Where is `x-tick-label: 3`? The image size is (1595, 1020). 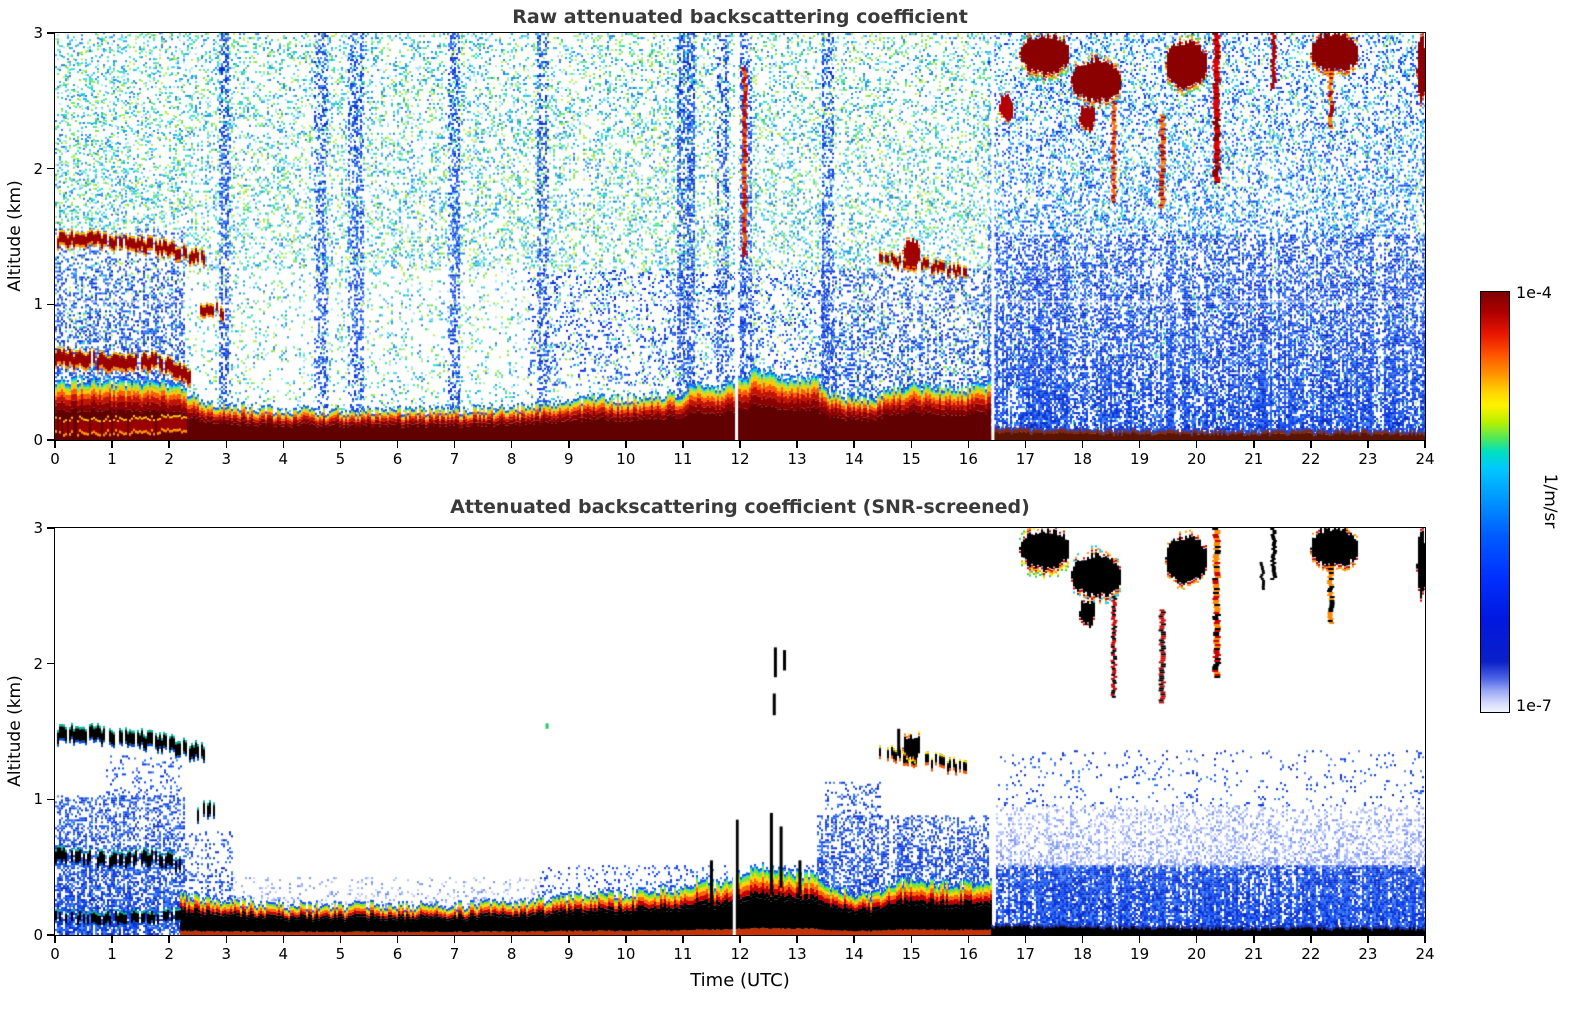 x-tick-label: 3 is located at coordinates (226, 954).